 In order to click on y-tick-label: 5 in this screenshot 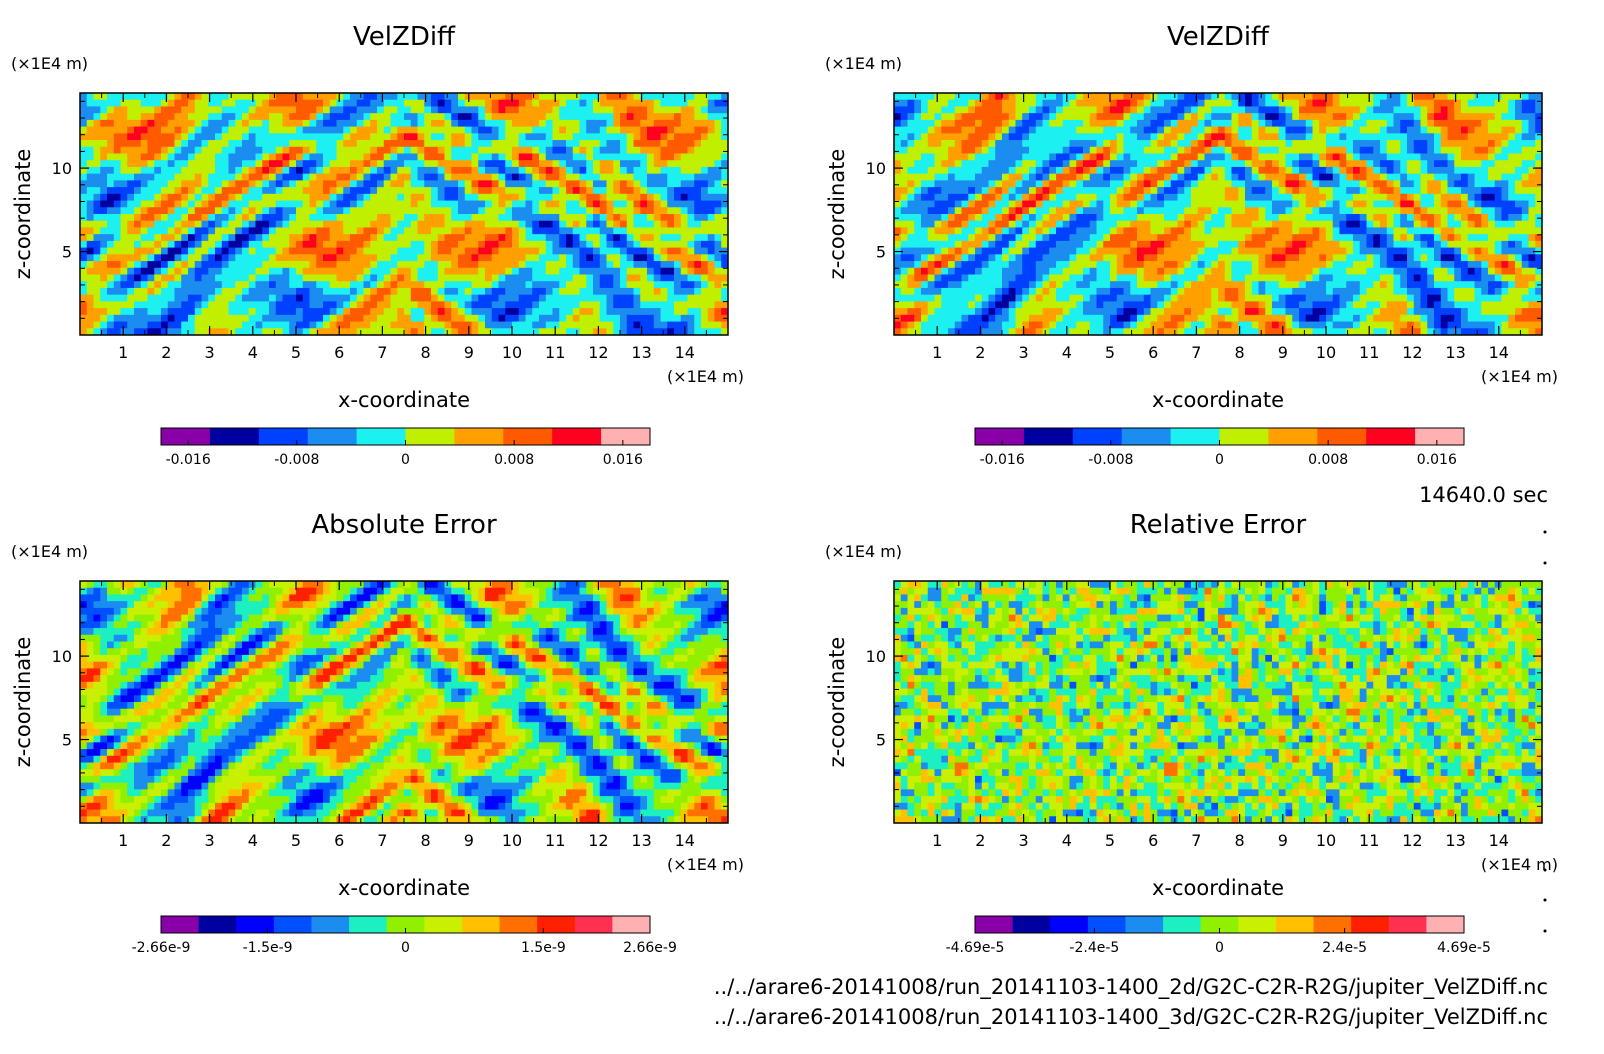, I will do `click(67, 252)`.